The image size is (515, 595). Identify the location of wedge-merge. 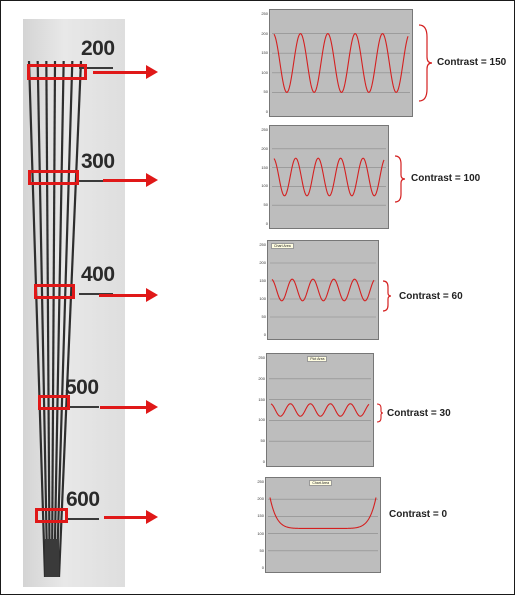
(52, 558).